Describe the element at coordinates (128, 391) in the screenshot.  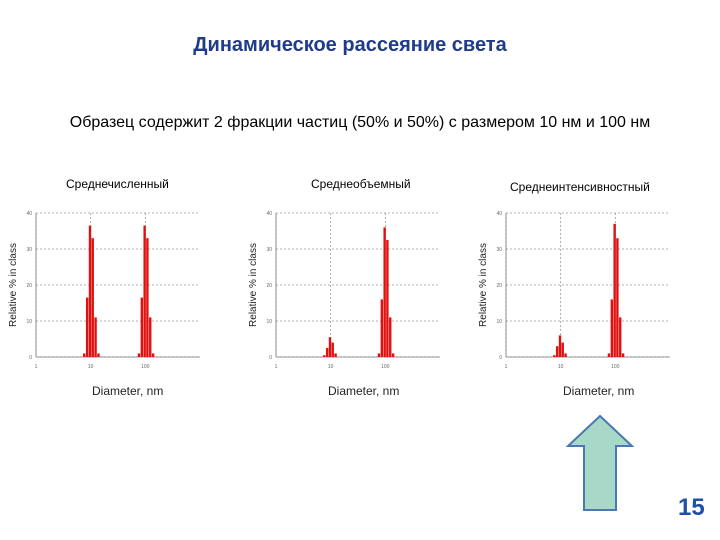
I see `x-axis-label-number: Diameter, nm` at that location.